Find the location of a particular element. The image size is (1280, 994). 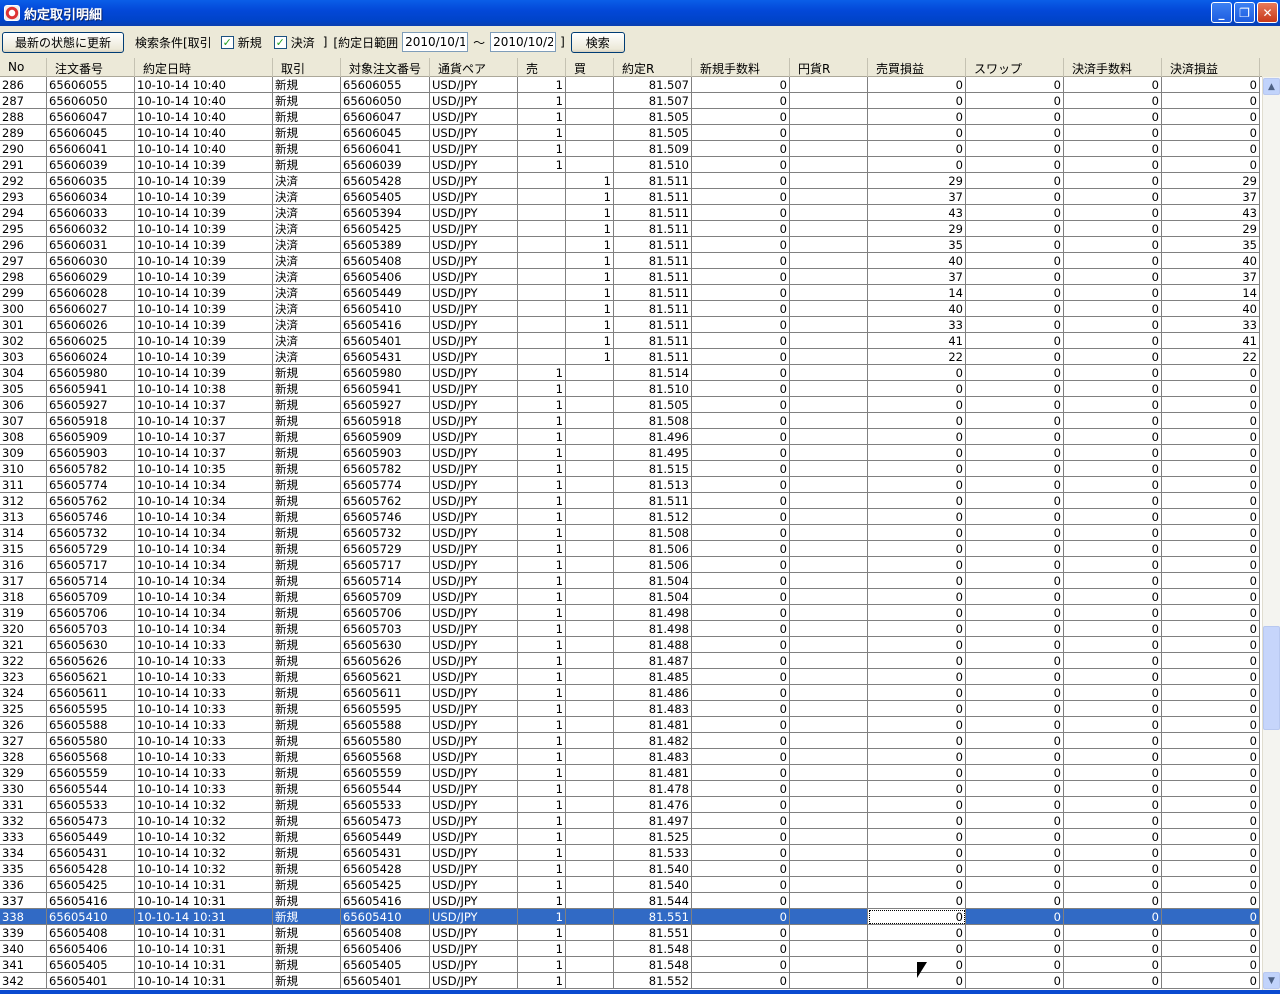

cell-rate: 81.497 is located at coordinates (653, 821).